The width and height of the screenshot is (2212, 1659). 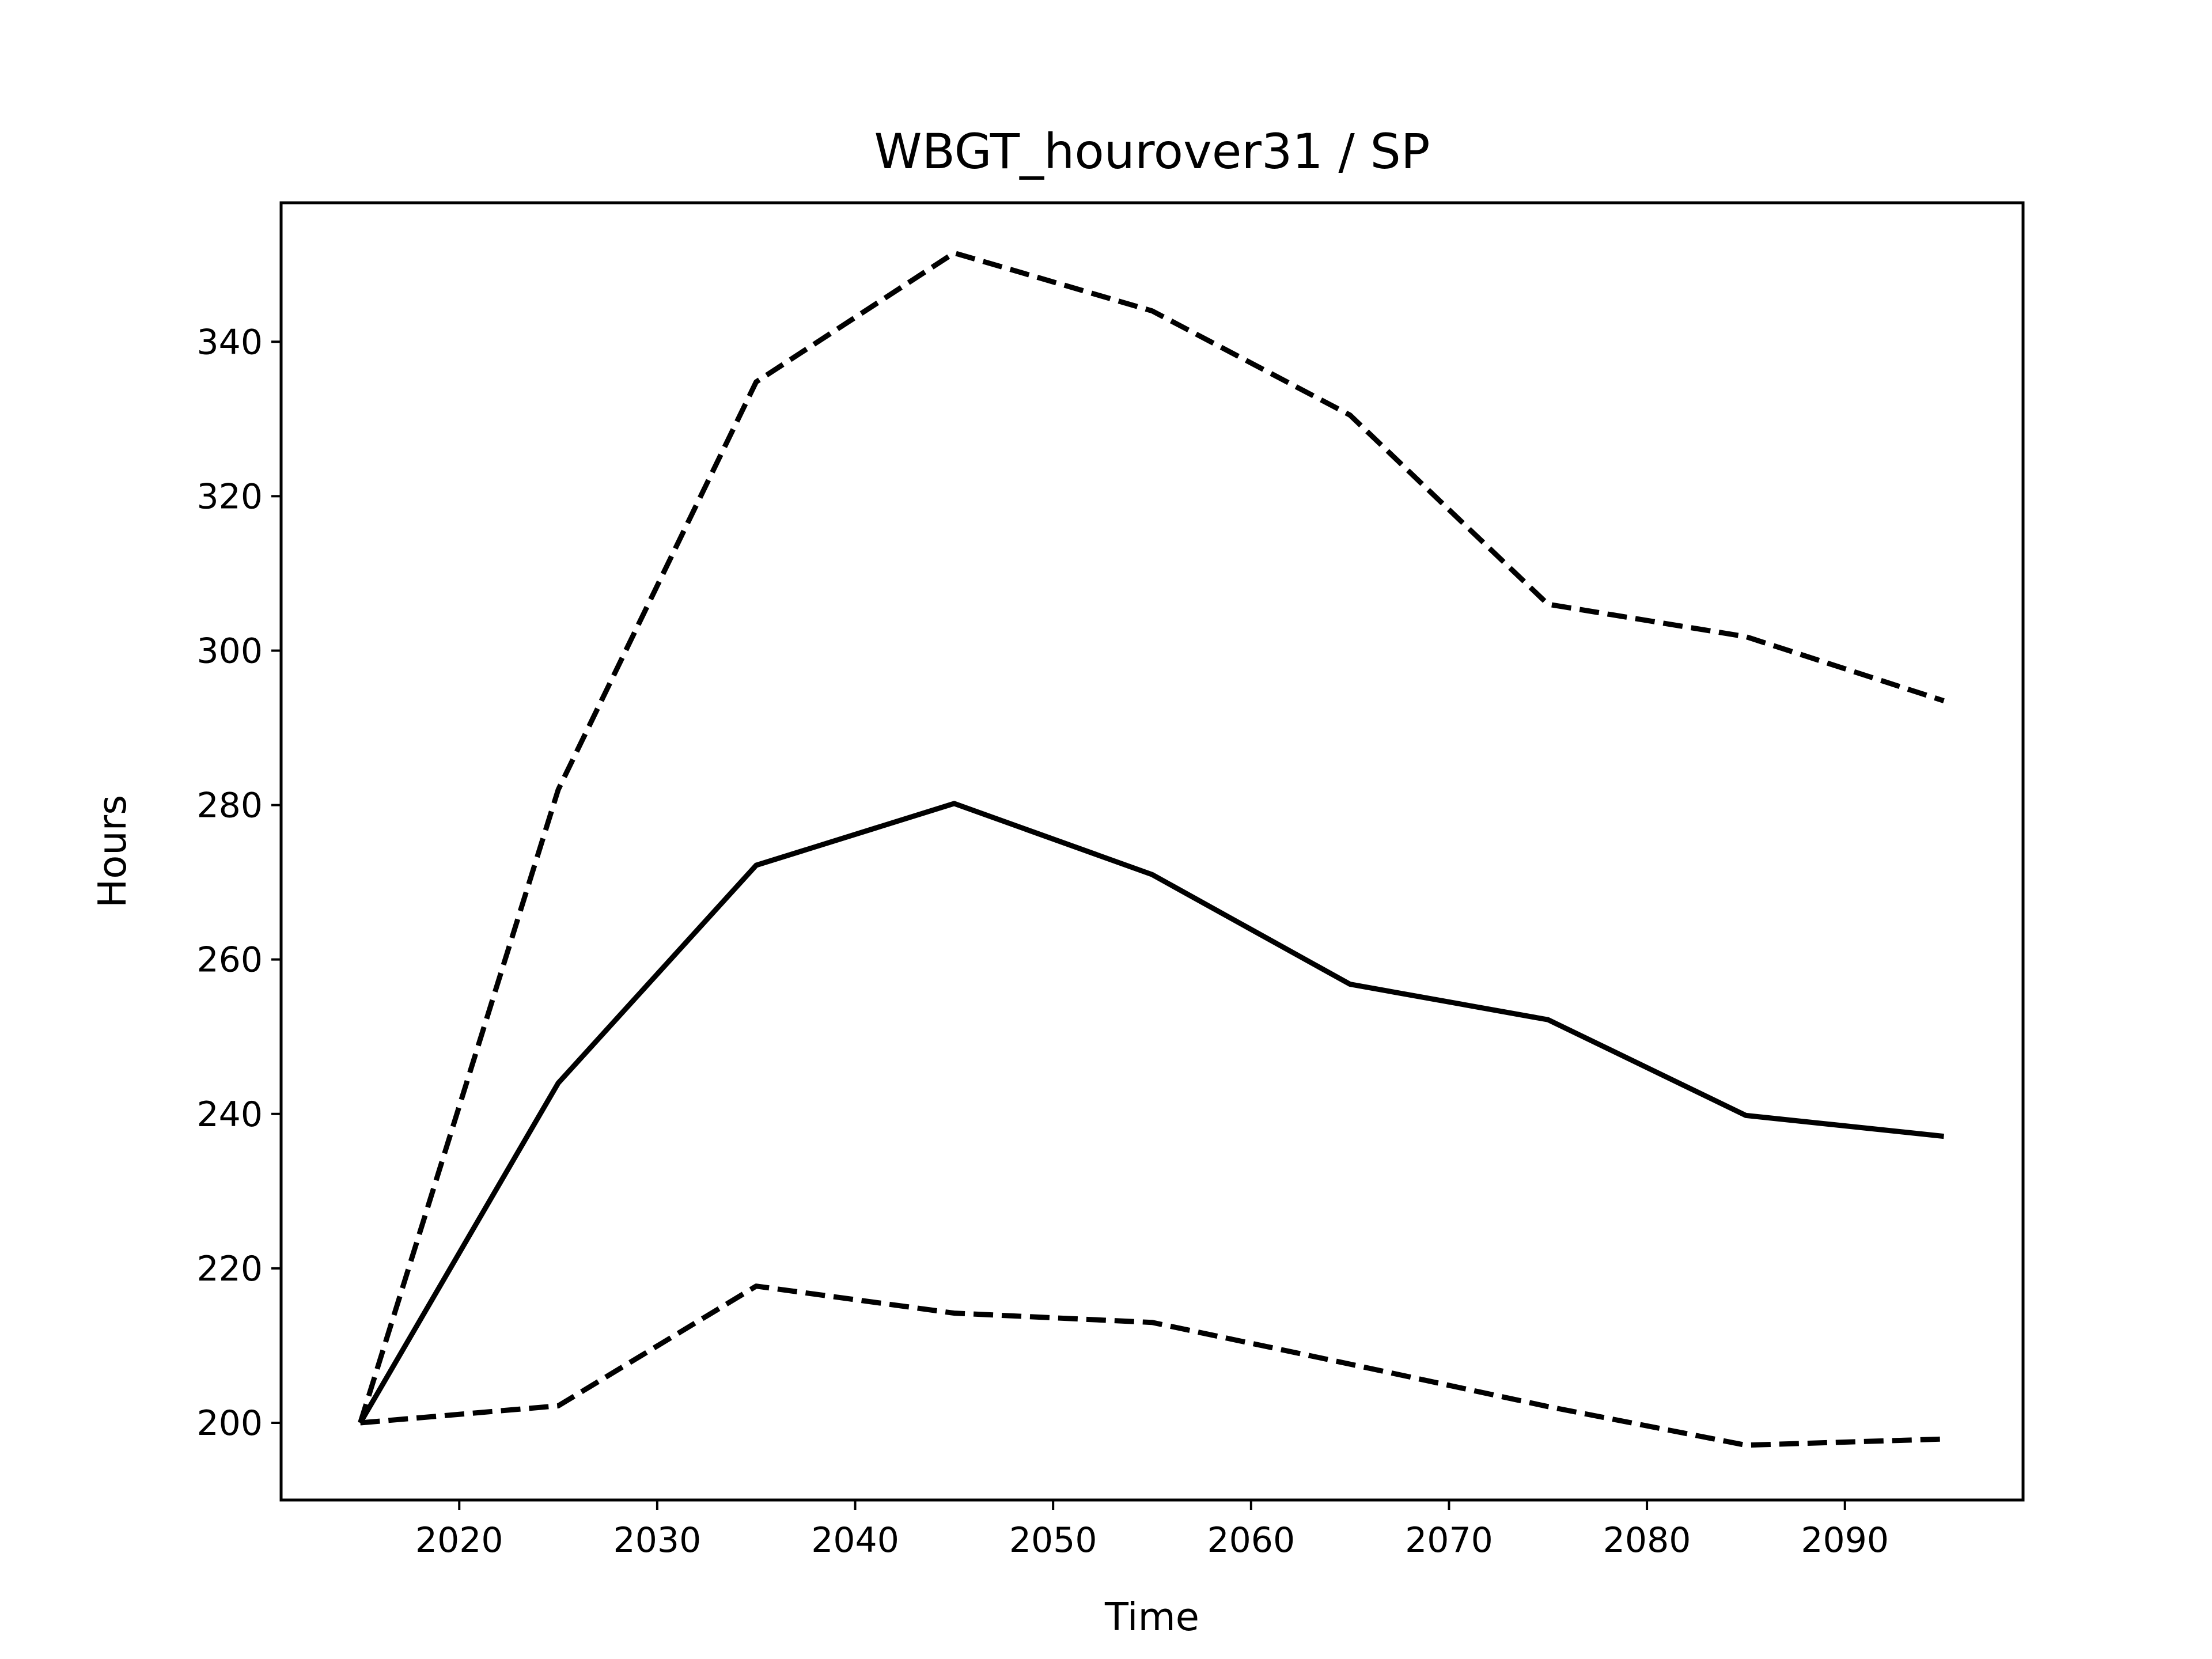 I want to click on y-tick-label-200: 200, so click(x=229, y=1423).